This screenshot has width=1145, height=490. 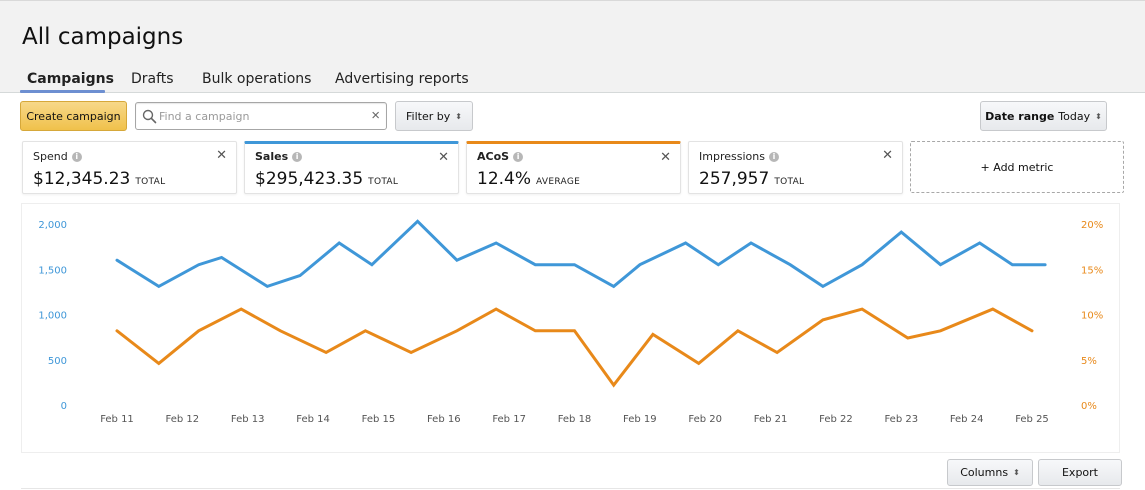 What do you see at coordinates (99, 179) in the screenshot?
I see `metric-value: $12,345.23 TOTAL` at bounding box center [99, 179].